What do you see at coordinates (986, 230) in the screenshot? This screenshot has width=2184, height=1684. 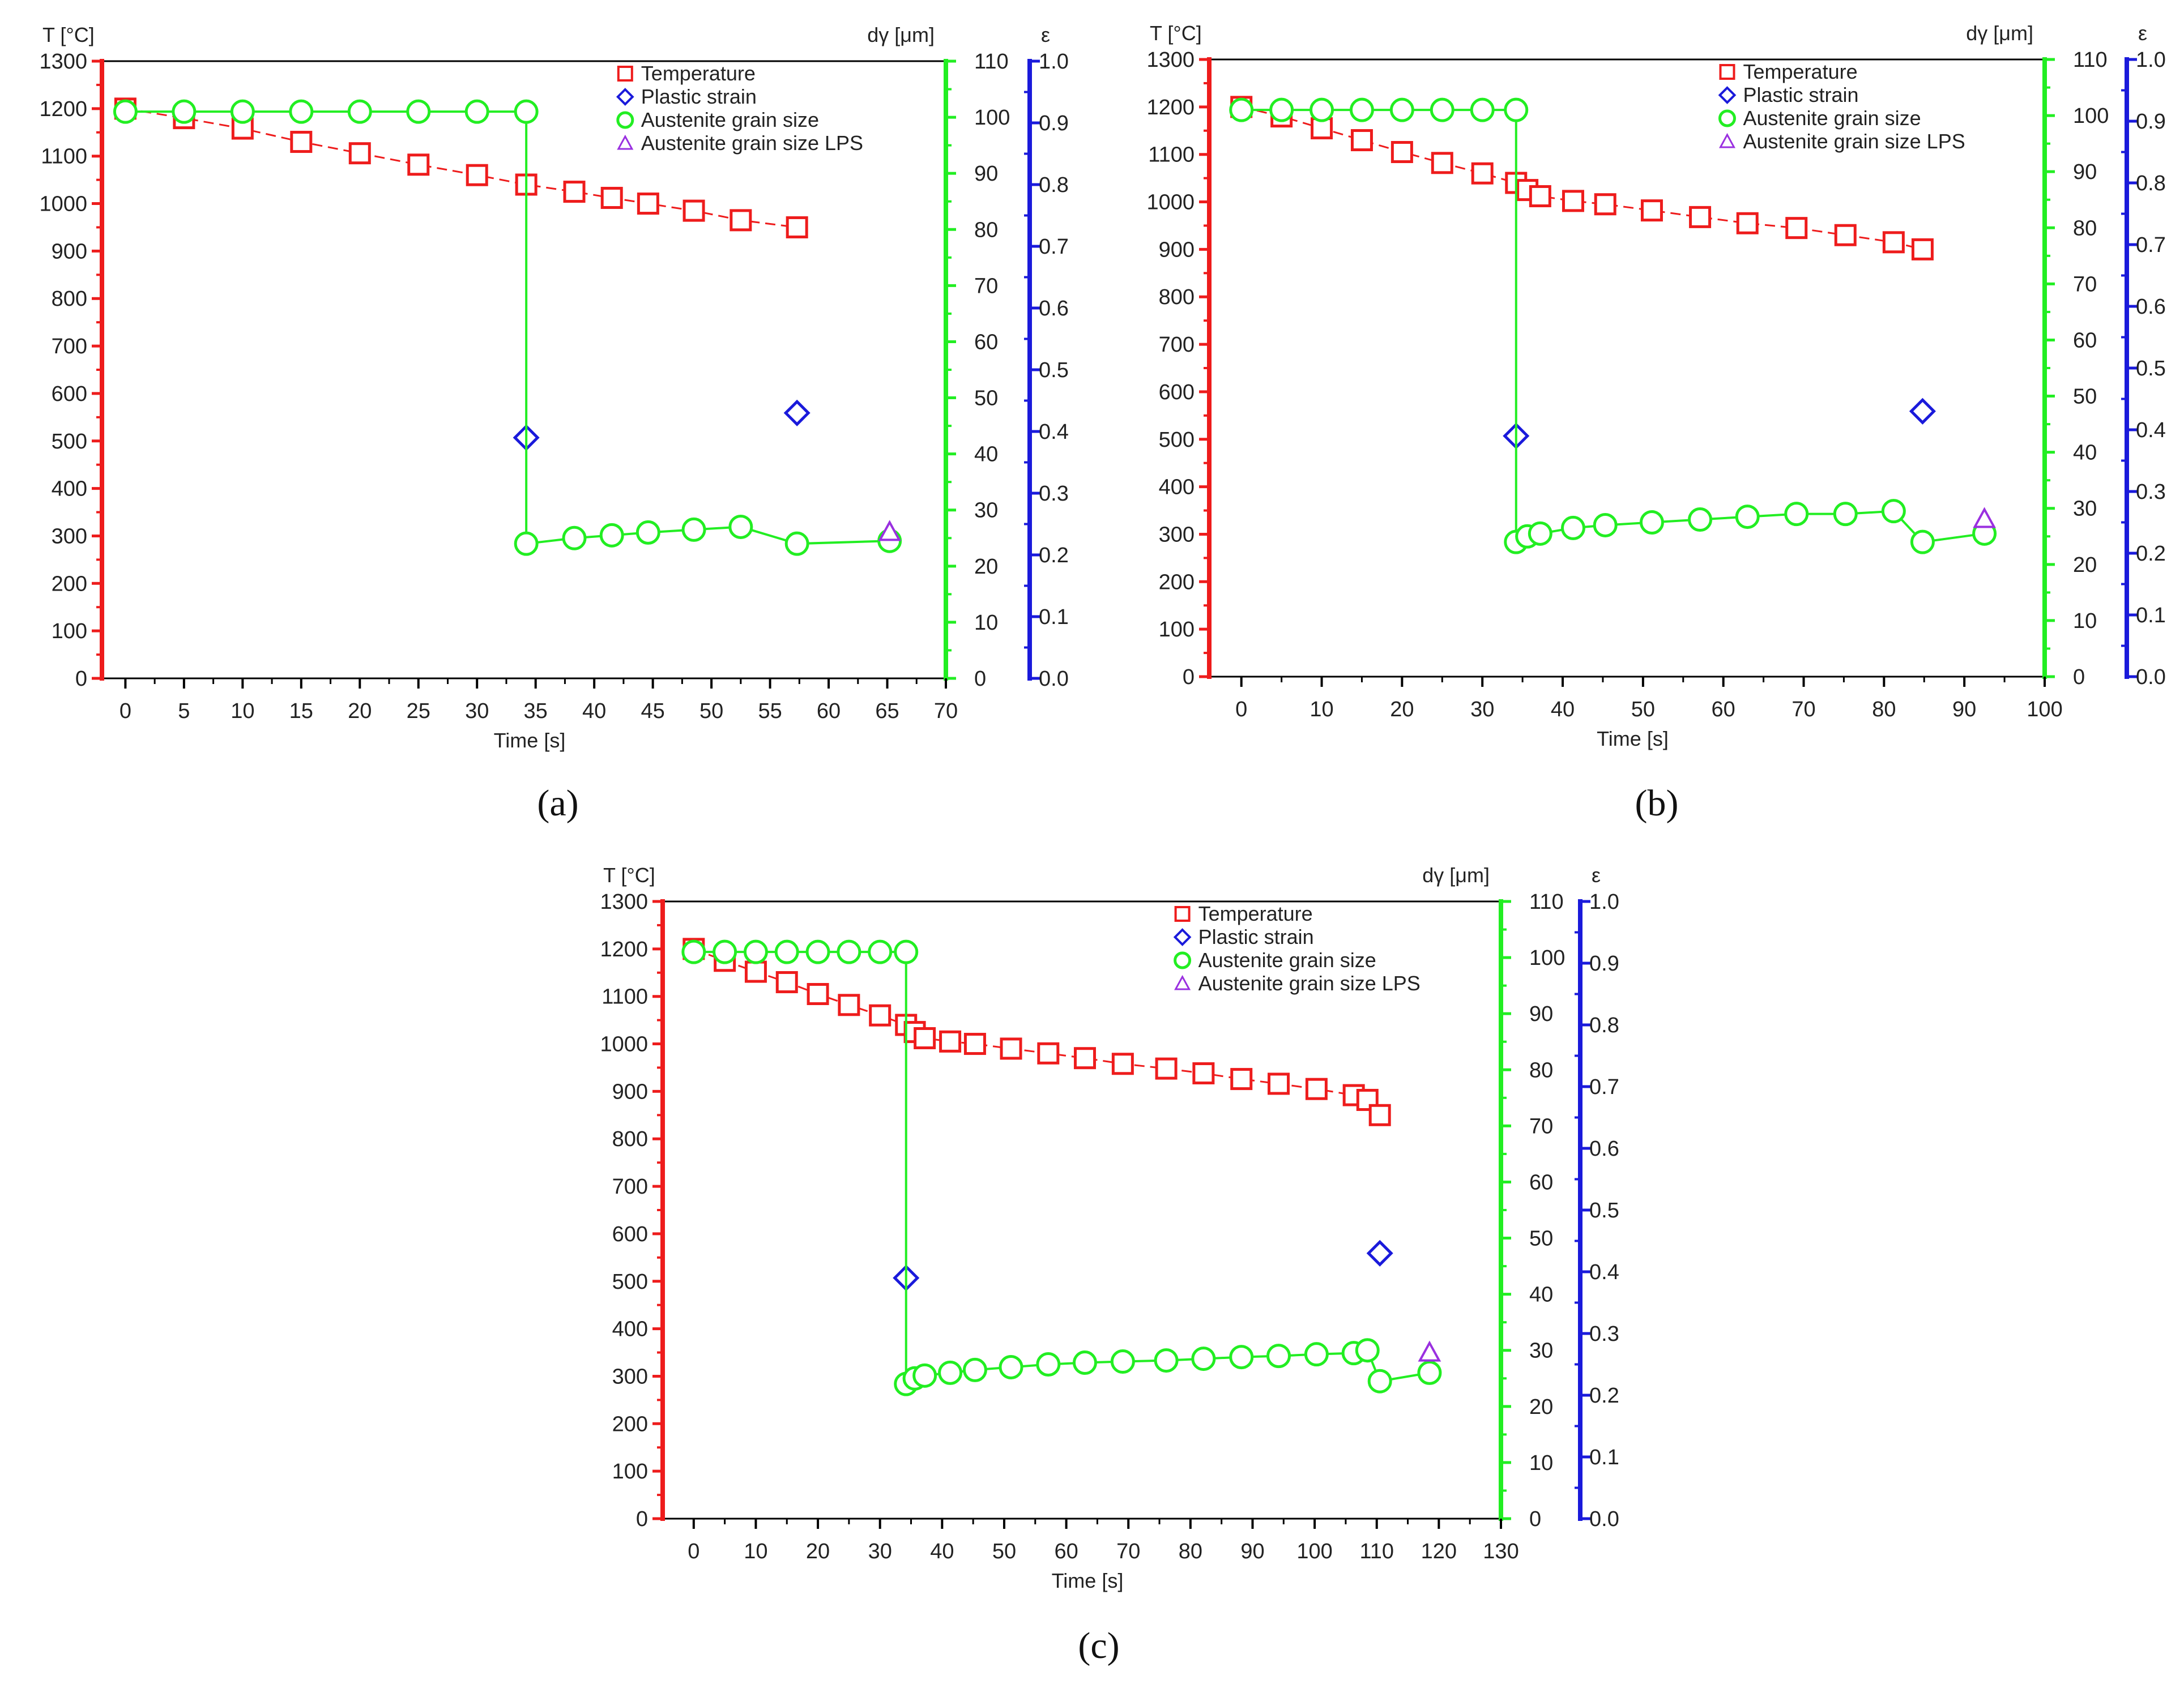 I see `grain-size-tick-label: 80` at bounding box center [986, 230].